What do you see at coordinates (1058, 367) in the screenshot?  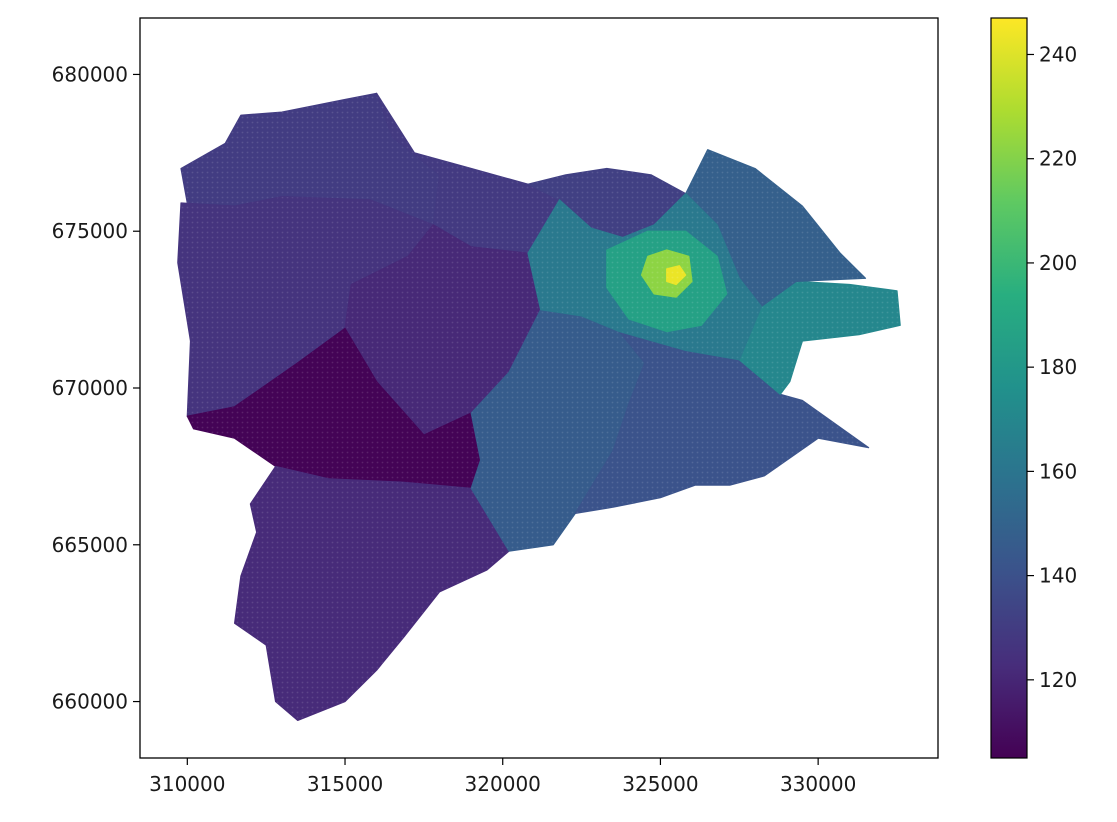 I see `colorbar-tick-label: 180` at bounding box center [1058, 367].